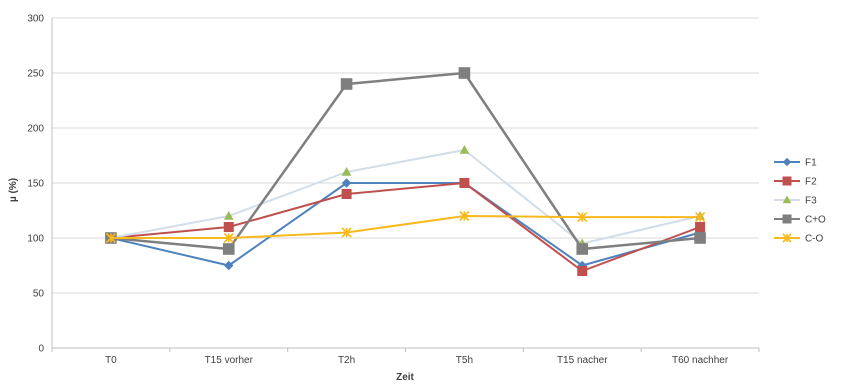  What do you see at coordinates (35, 239) in the screenshot?
I see `y-tick-label: 100` at bounding box center [35, 239].